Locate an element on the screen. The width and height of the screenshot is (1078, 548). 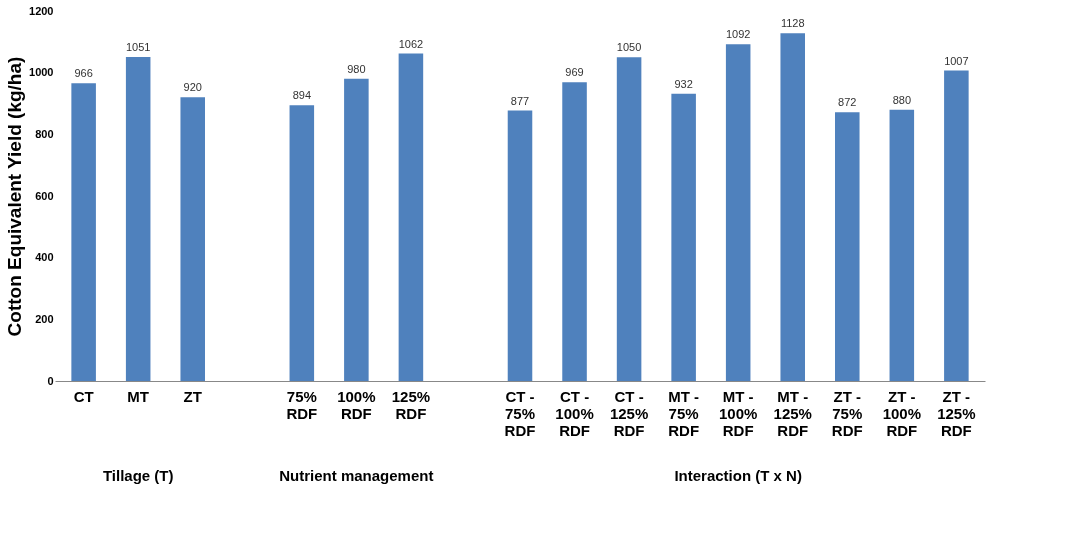
y-axis-title: Cotton Equivalent Yield (kg/ha) is located at coordinates (15, 196).